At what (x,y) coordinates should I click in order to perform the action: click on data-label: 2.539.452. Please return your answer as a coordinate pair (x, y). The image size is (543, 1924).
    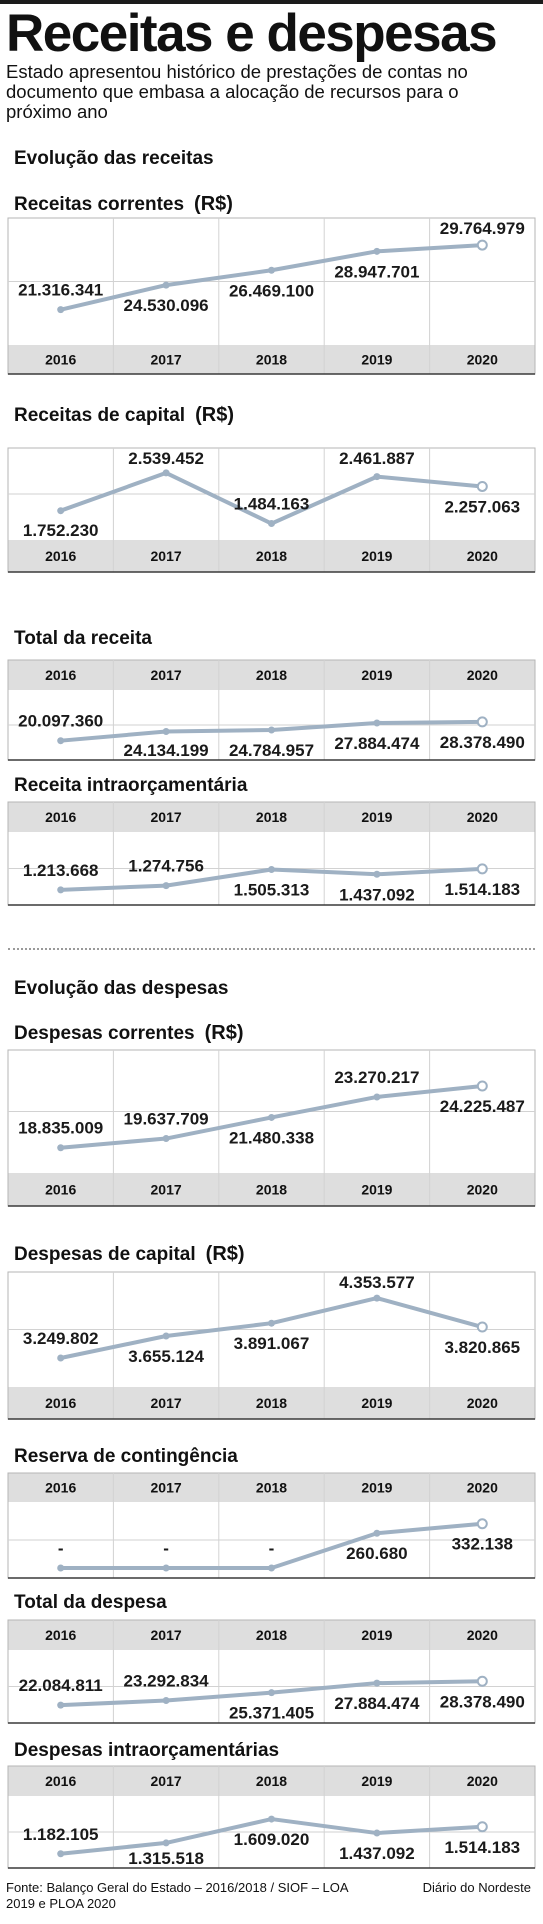
    Looking at the image, I should click on (166, 458).